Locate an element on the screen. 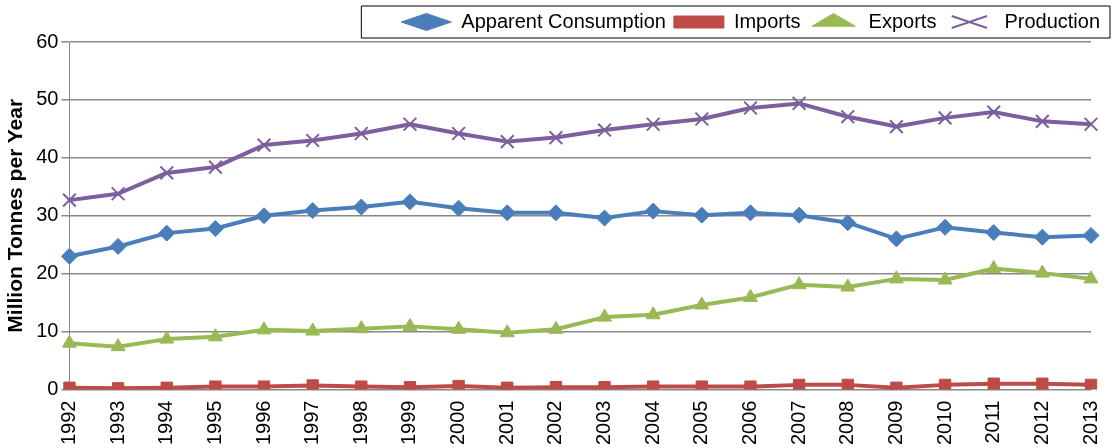  x-tick-label: 2001 is located at coordinates (505, 423).